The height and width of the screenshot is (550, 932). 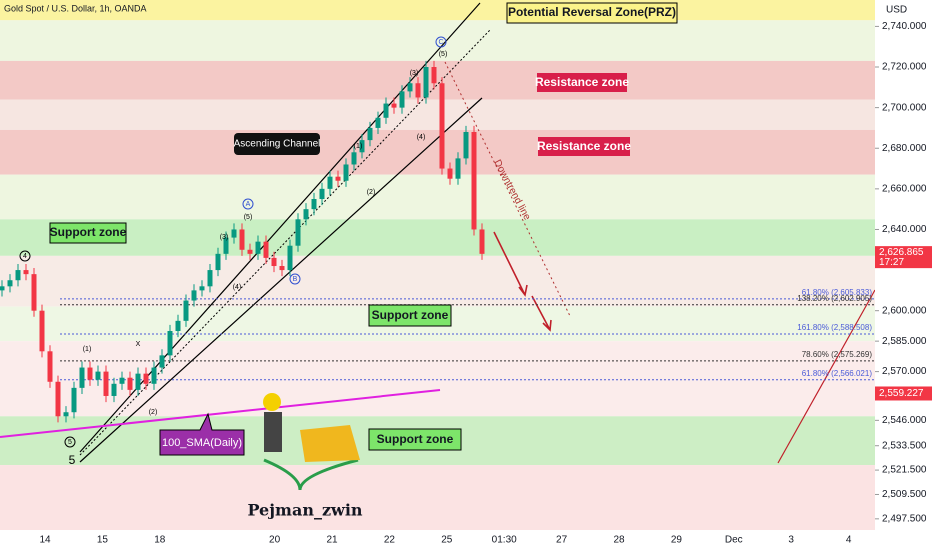 What do you see at coordinates (277, 144) in the screenshot?
I see `channel-box` at bounding box center [277, 144].